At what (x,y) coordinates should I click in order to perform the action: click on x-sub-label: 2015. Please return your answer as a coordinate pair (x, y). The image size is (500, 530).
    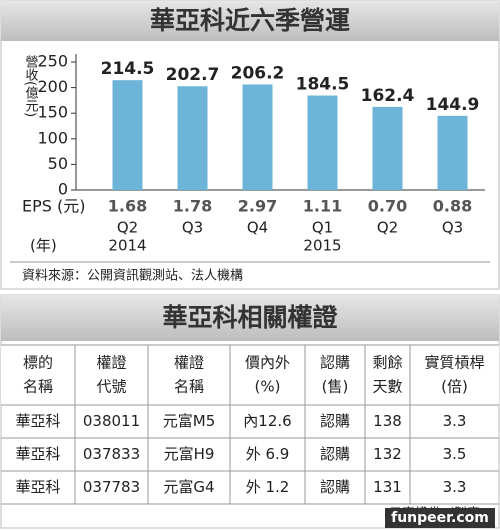
    Looking at the image, I should click on (322, 246).